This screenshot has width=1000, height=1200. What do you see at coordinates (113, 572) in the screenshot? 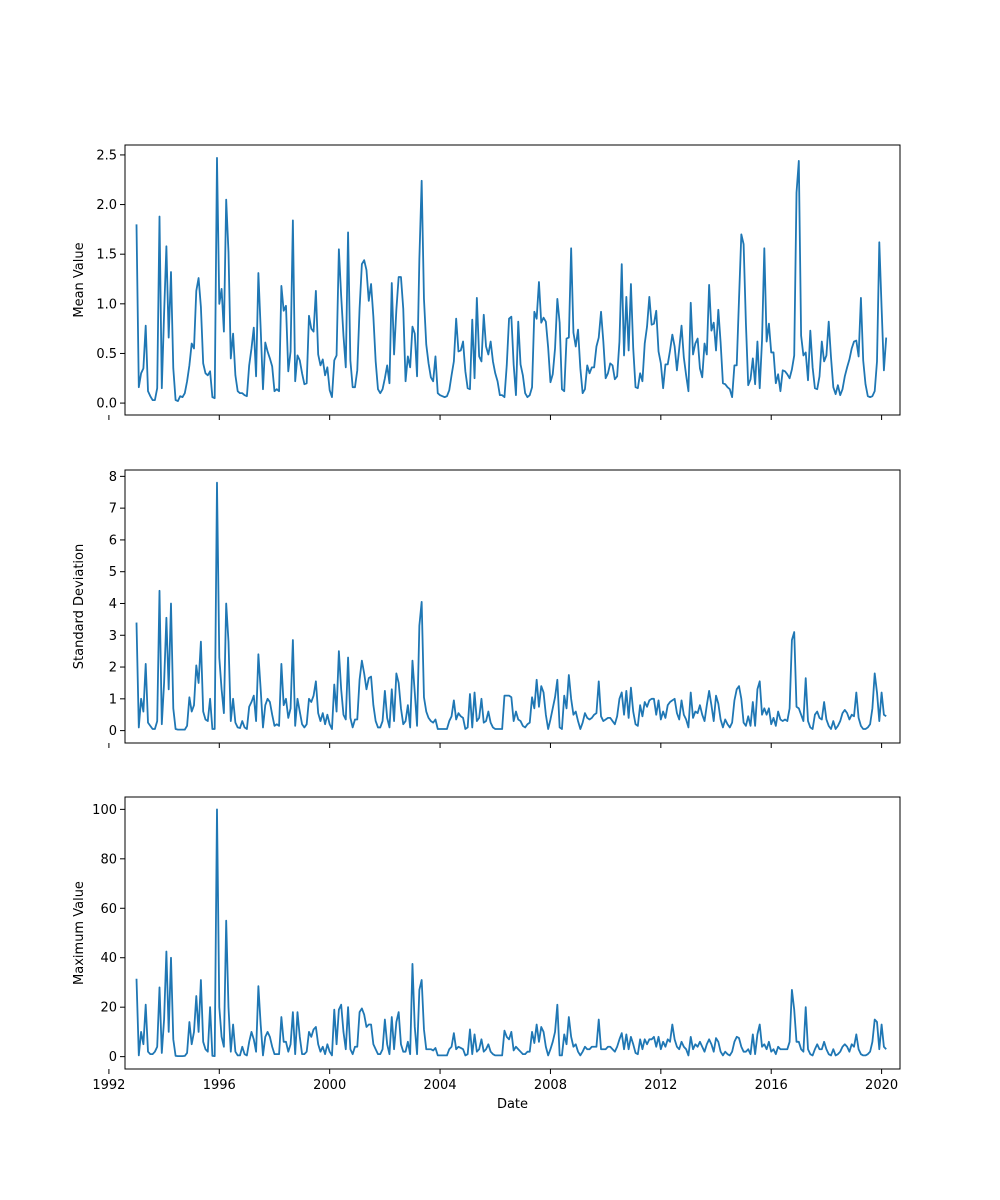
I see `y-tick-label-1-5: 5` at bounding box center [113, 572].